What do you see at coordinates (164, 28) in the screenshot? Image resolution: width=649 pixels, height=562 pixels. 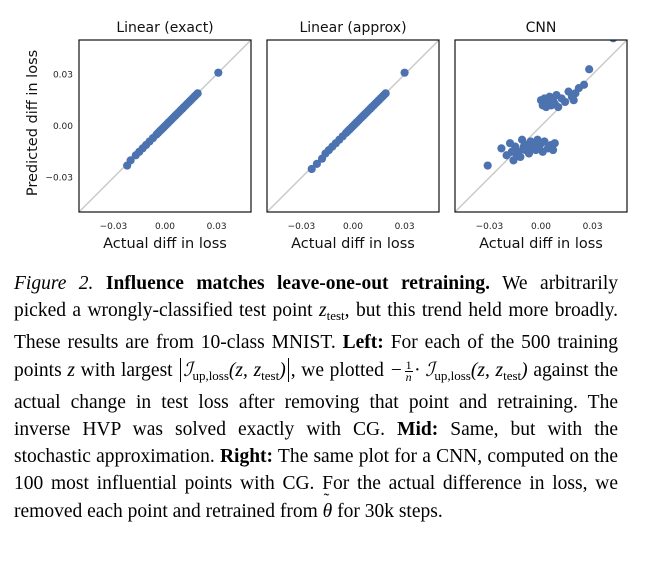 I see `panel-title: Linear (exact)` at bounding box center [164, 28].